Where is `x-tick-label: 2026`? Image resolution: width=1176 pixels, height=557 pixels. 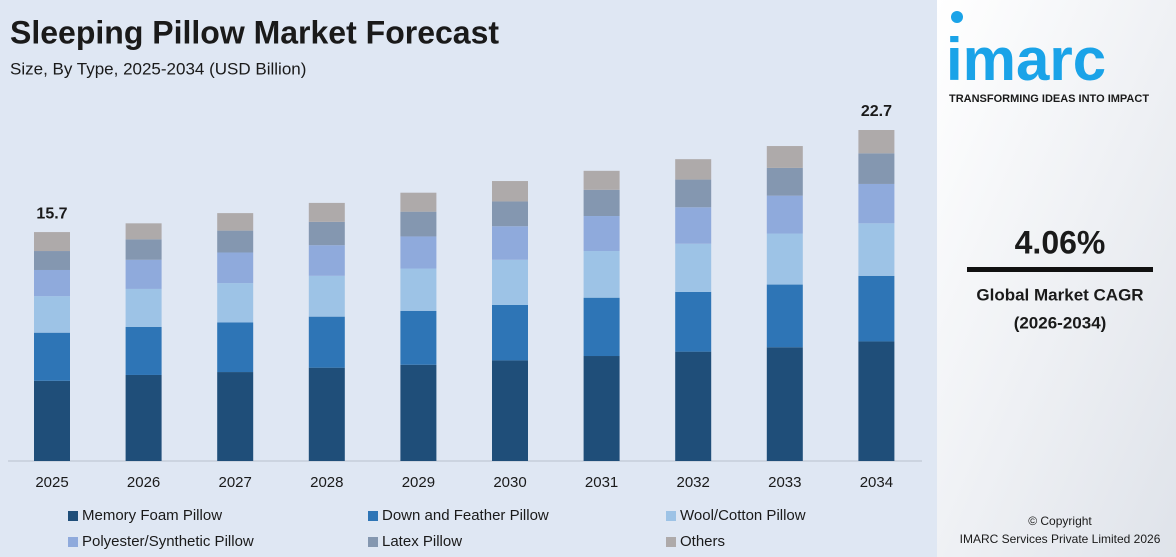
x-tick-label: 2026 is located at coordinates (143, 482).